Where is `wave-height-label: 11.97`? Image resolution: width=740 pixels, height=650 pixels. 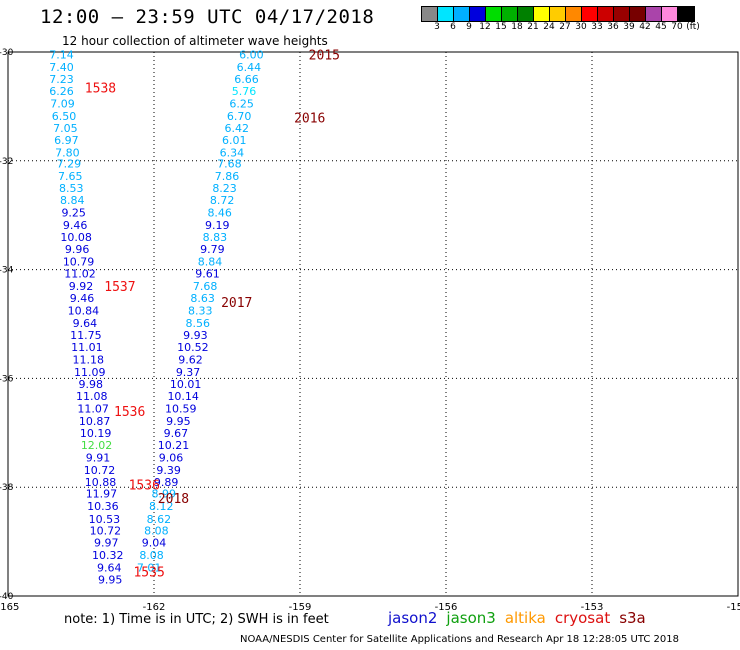
wave-height-label: 11.97 is located at coordinates (102, 494).